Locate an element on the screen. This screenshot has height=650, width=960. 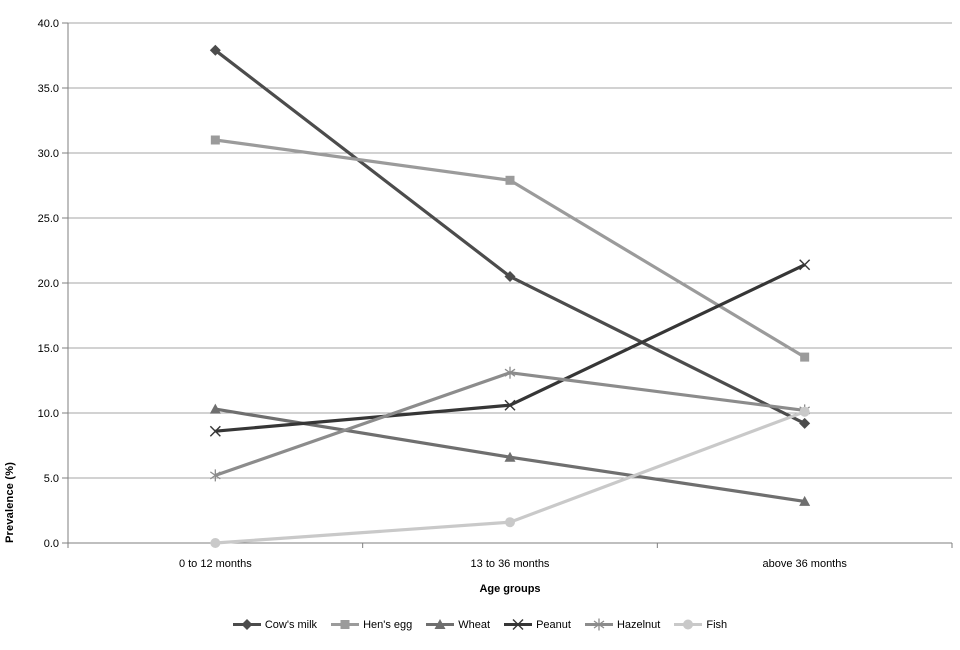
y-tick-label: 35.0 is located at coordinates (48, 89).